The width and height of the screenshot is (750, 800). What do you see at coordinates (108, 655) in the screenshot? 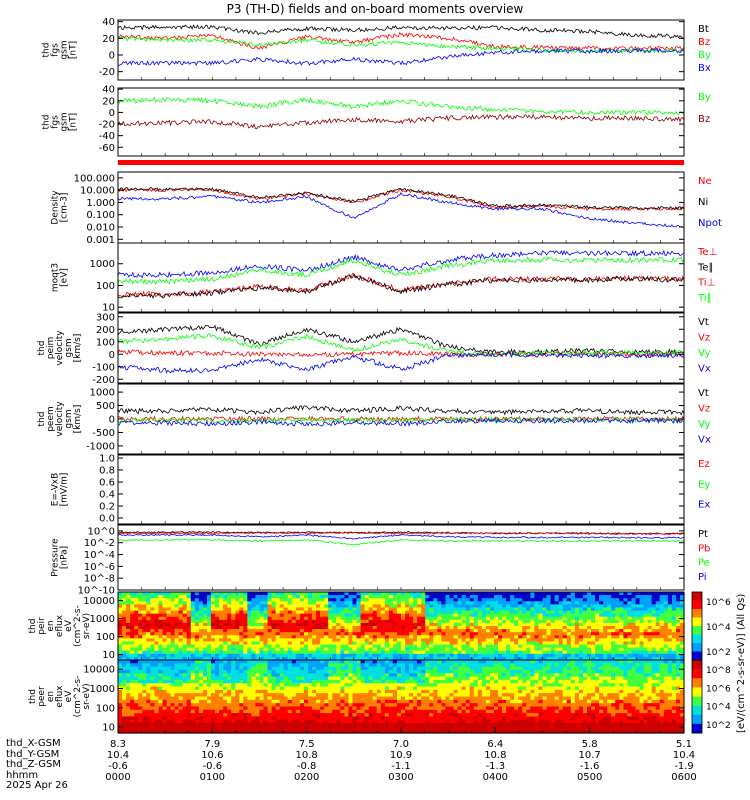
I see `y-tick-label: 10` at bounding box center [108, 655].